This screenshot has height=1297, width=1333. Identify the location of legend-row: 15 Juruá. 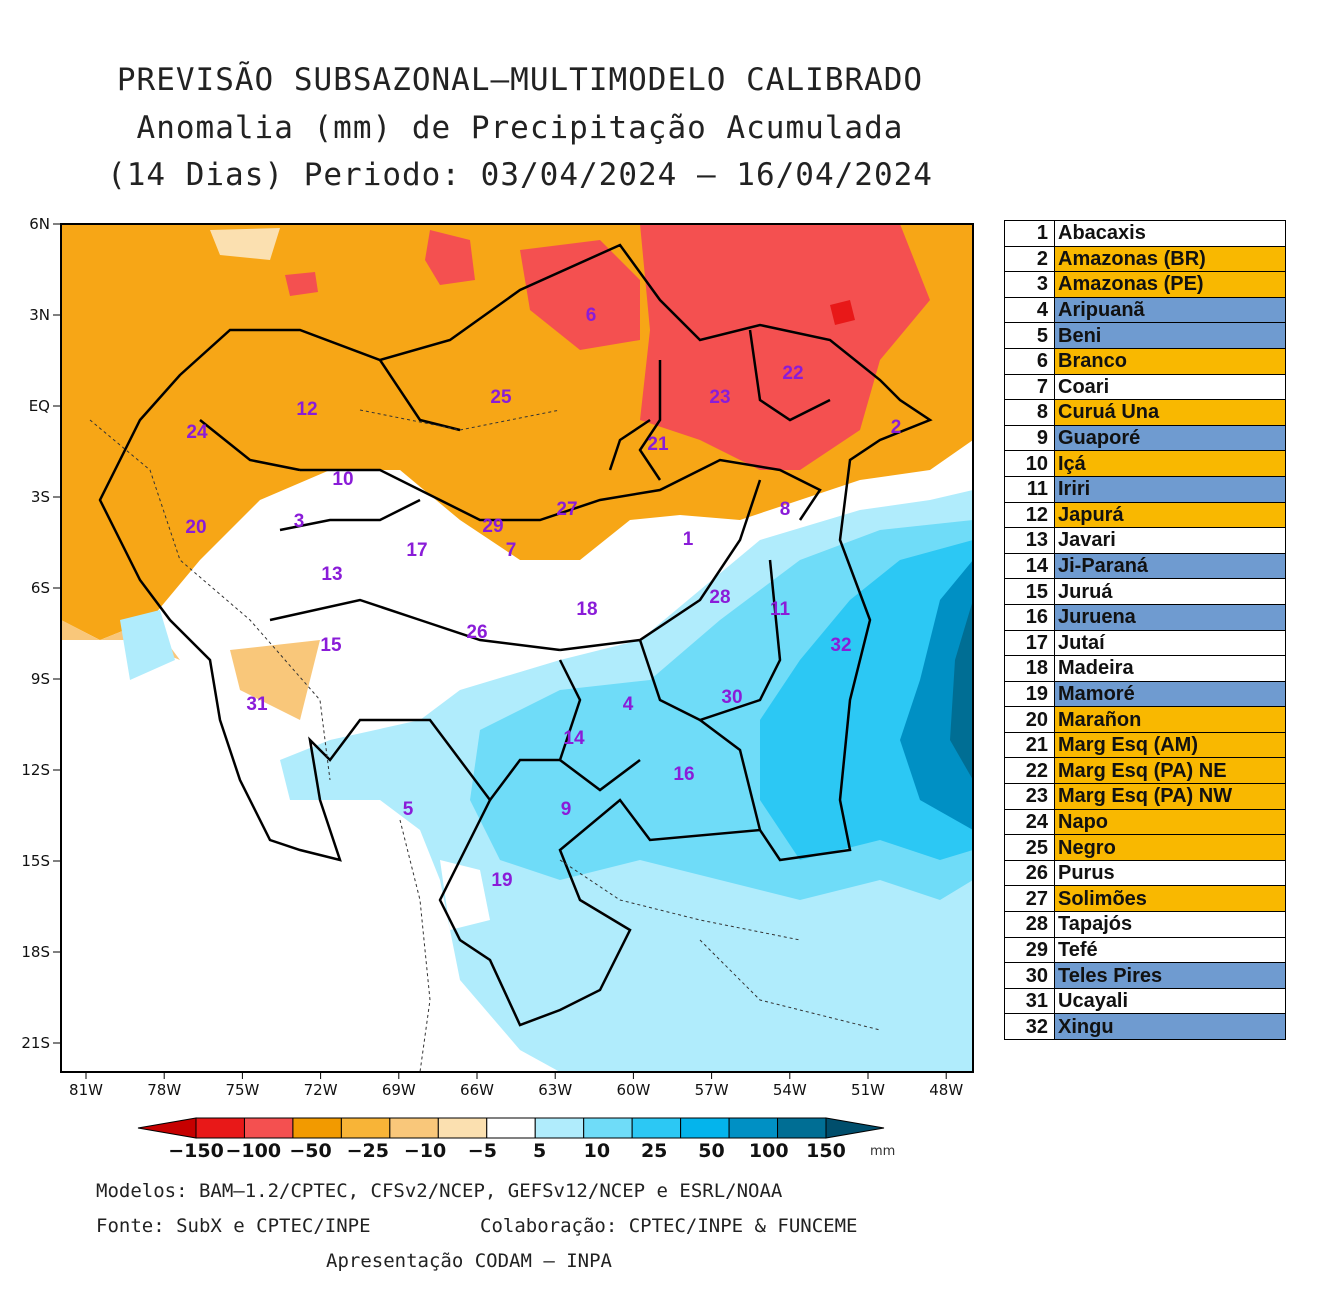
(1145, 591).